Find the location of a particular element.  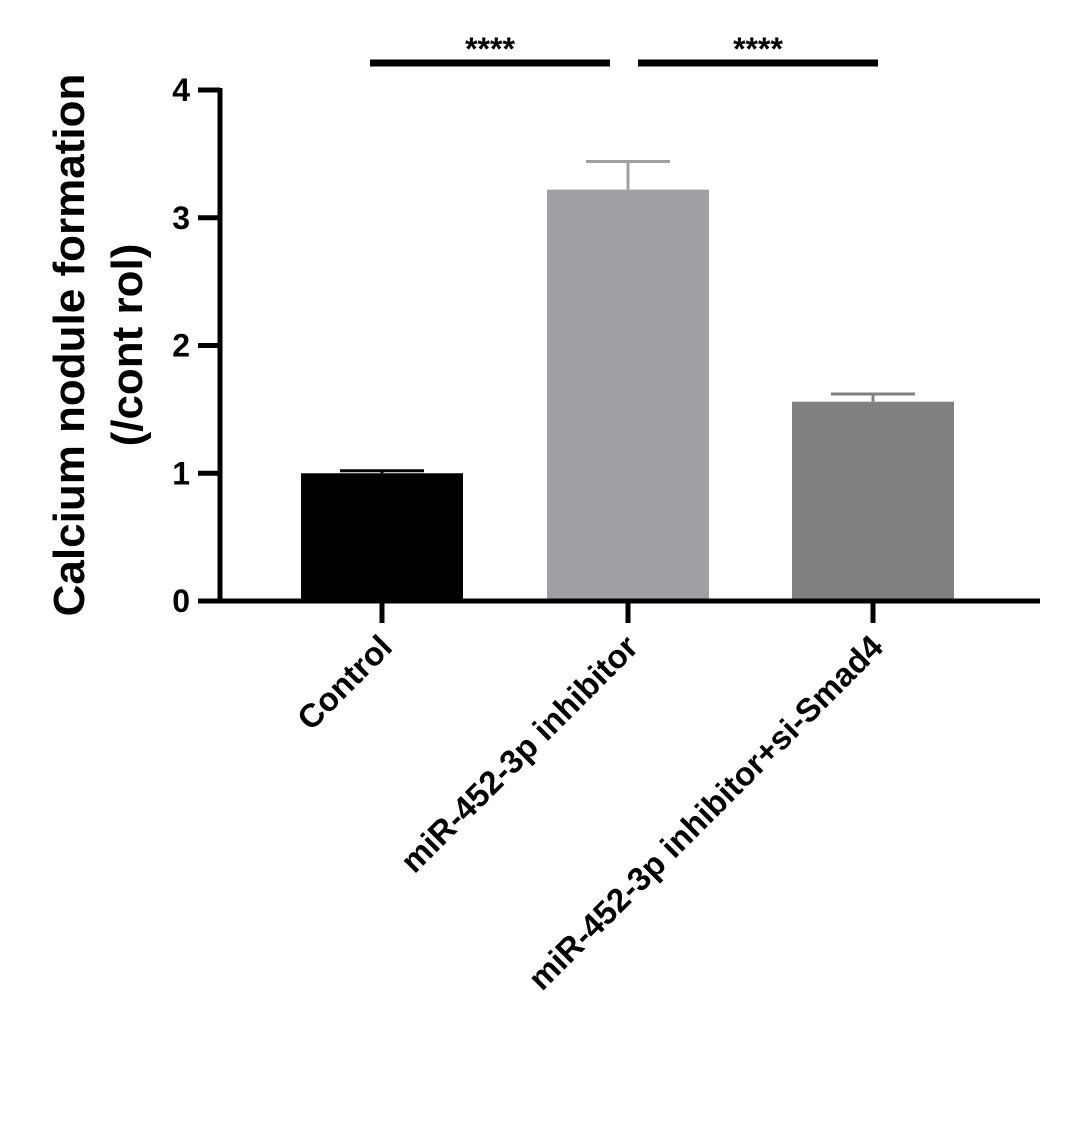

y-axis-title: Calcium nodule formation (/cont rol) is located at coordinates (98, 345).